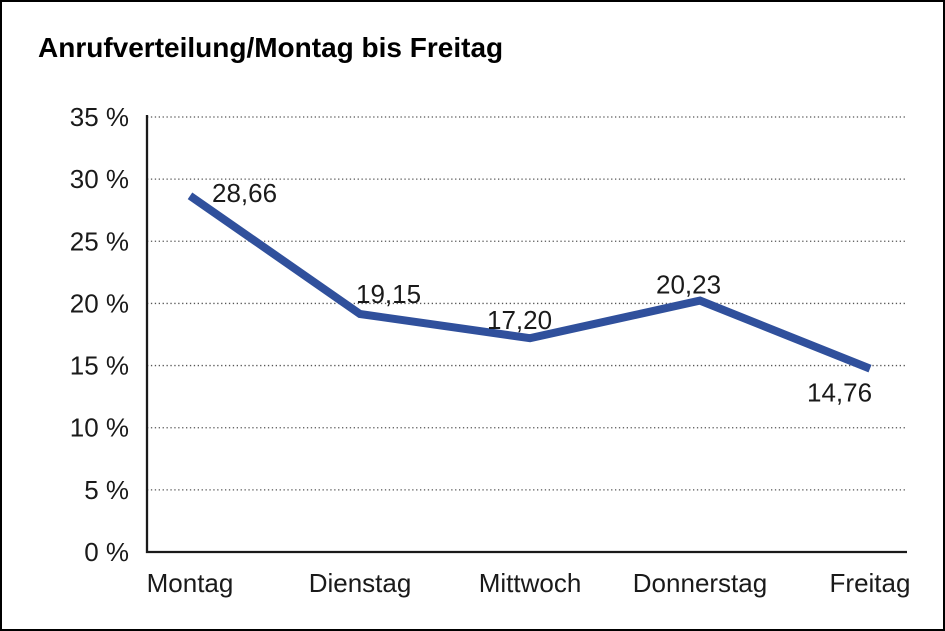  I want to click on x-axis-label: Mittwoch, so click(530, 583).